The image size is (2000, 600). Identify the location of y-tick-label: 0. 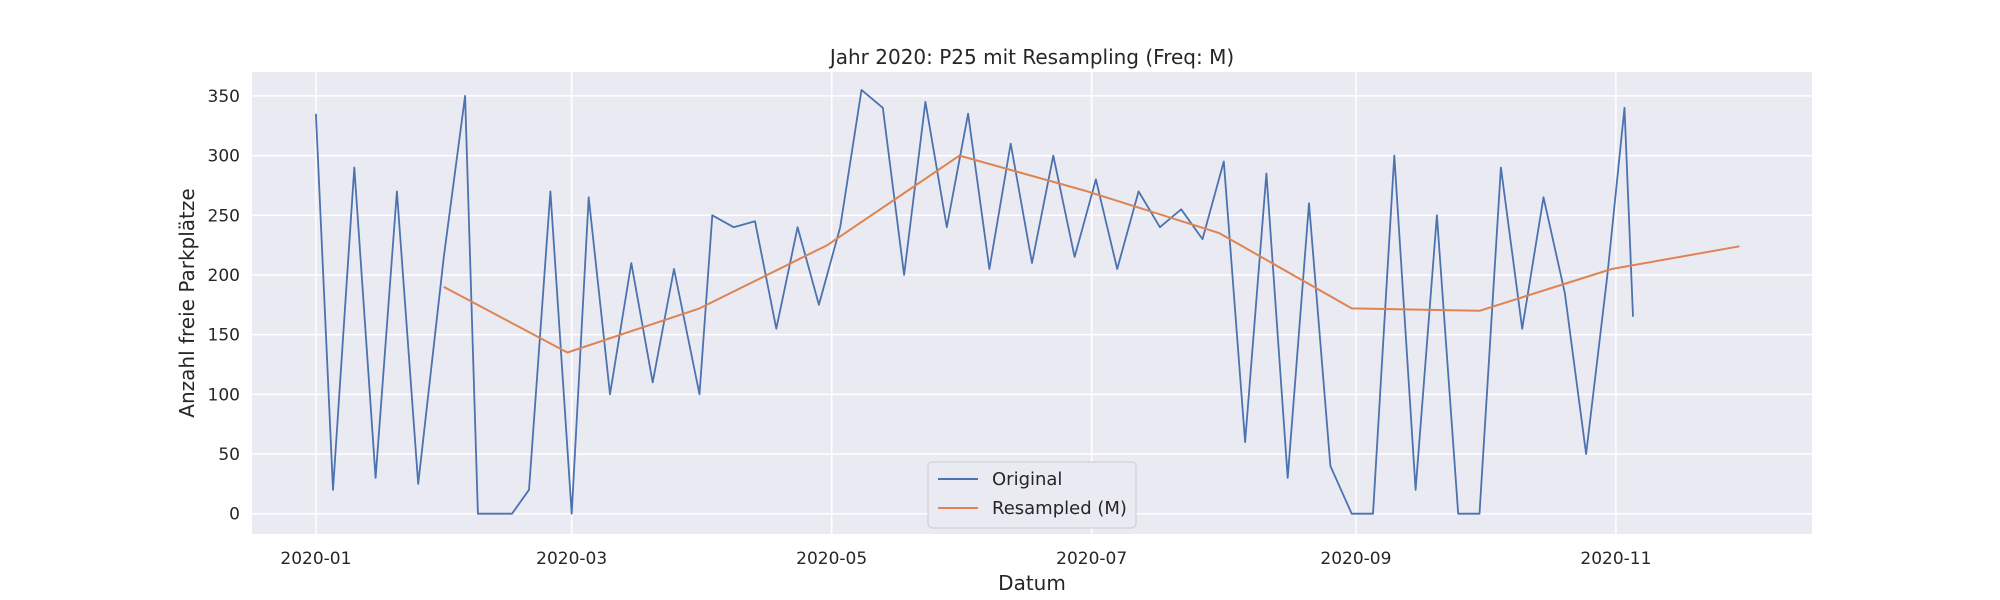
(234, 515).